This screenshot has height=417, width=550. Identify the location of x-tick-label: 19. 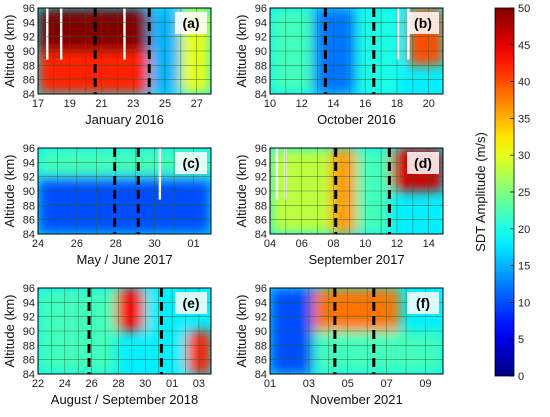
(70, 104).